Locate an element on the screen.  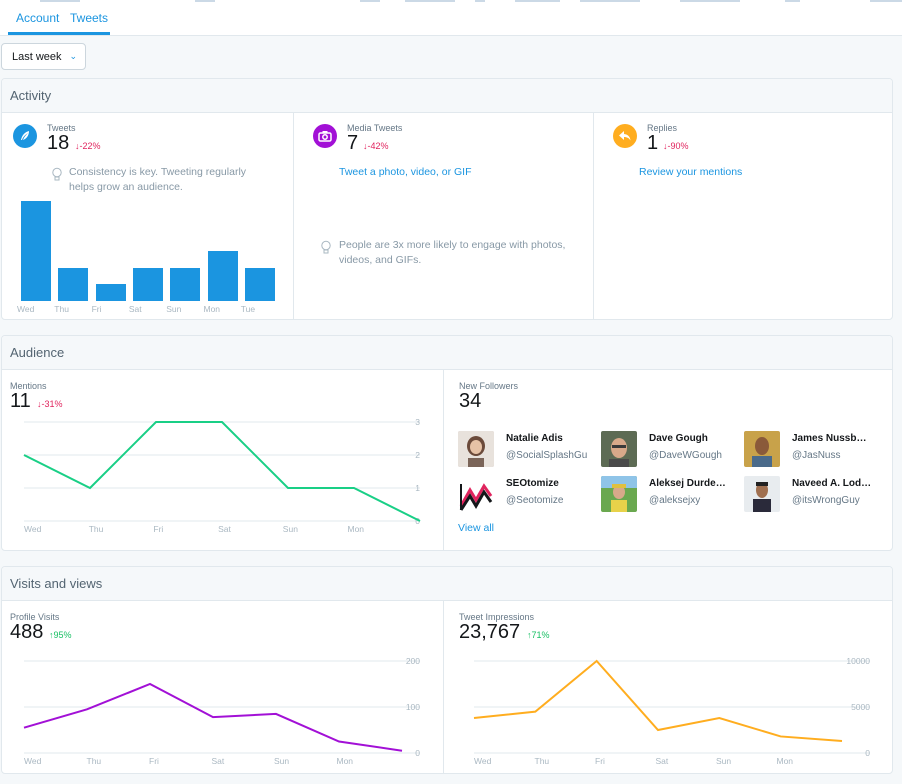
follower-handle: @aleksejxy is located at coordinates (675, 500).